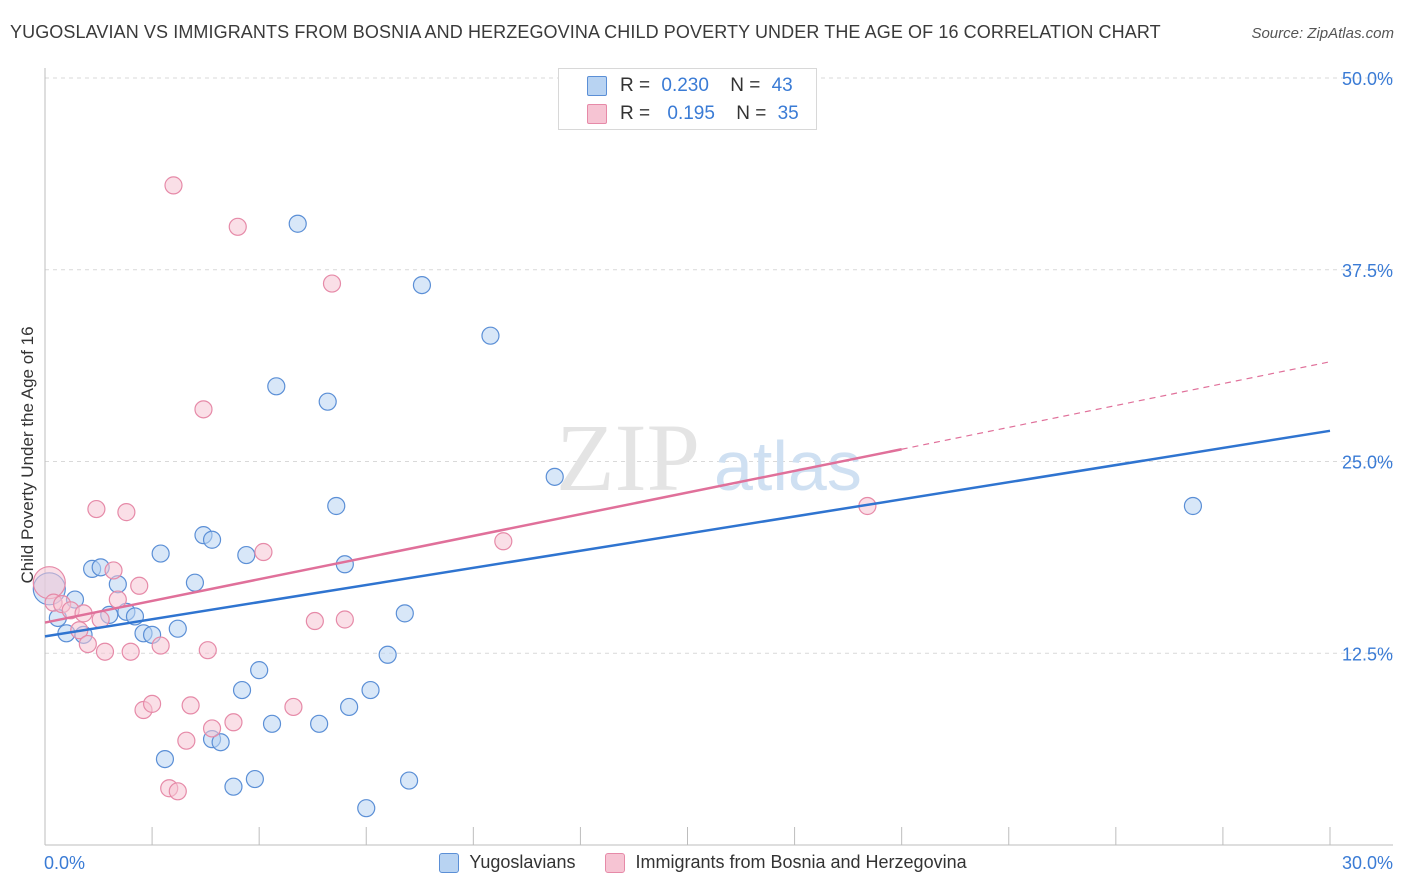 The image size is (1406, 892). I want to click on source-label: Source: ZipAtlas.com, so click(1322, 33).